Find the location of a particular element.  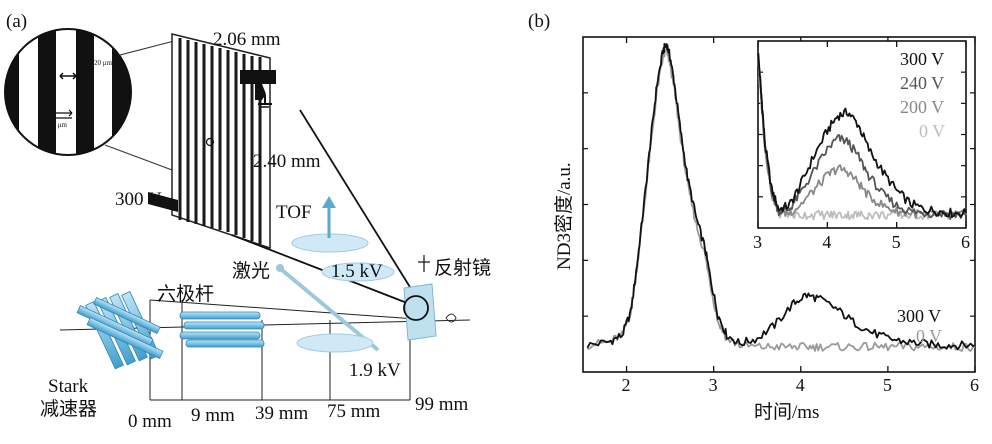

hexapole-label: 六极杆 is located at coordinates (186, 294).